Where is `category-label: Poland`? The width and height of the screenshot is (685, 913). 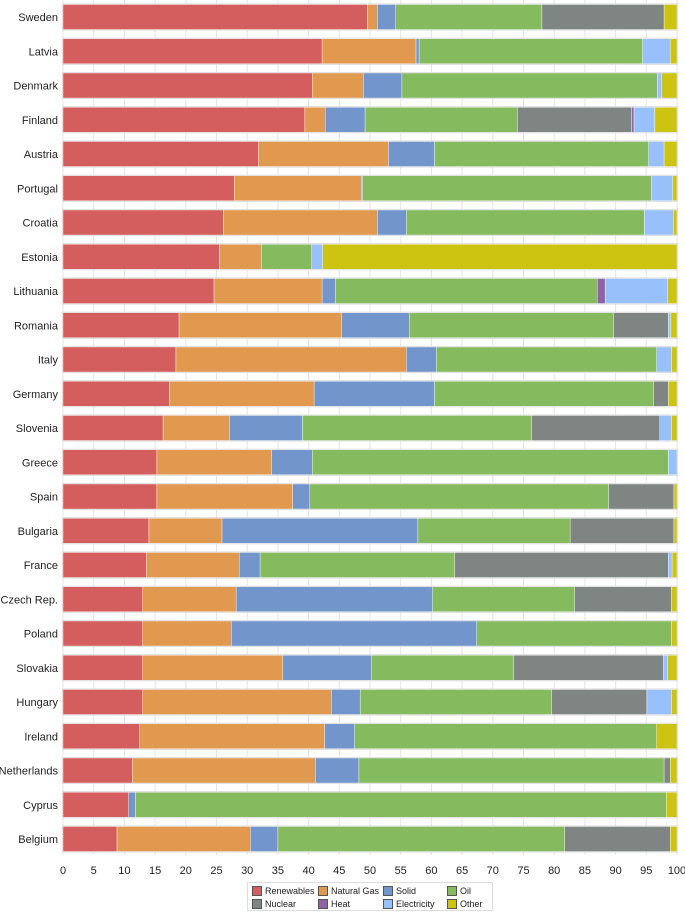
category-label: Poland is located at coordinates (41, 635).